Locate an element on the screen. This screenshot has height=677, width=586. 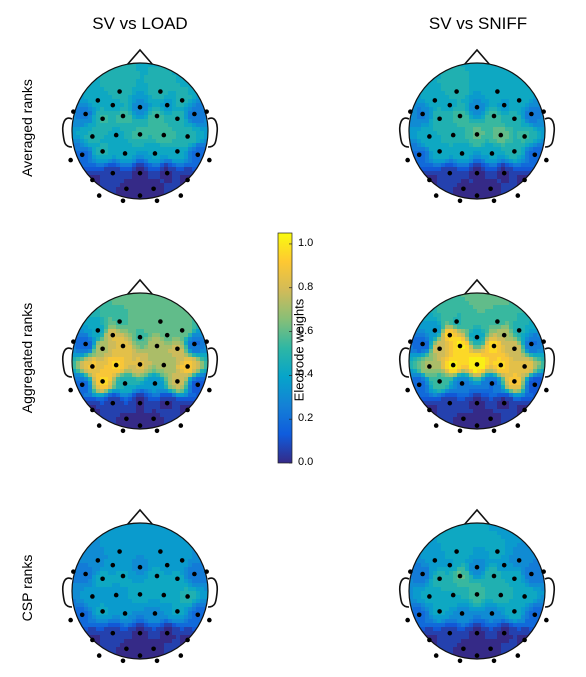
colorbar-tick-label: 0.0 is located at coordinates (306, 462).